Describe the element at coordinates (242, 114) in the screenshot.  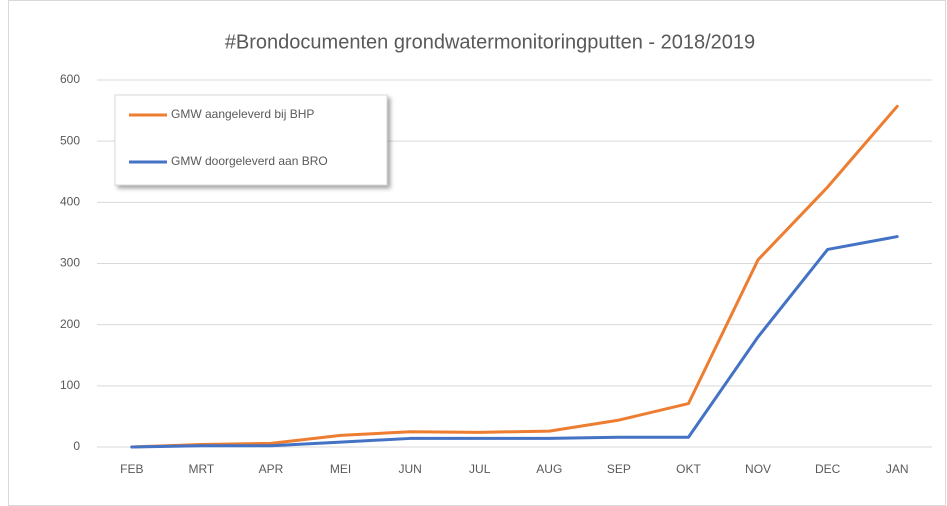
I see `legend-label: GMW aangeleverd bij BHP` at that location.